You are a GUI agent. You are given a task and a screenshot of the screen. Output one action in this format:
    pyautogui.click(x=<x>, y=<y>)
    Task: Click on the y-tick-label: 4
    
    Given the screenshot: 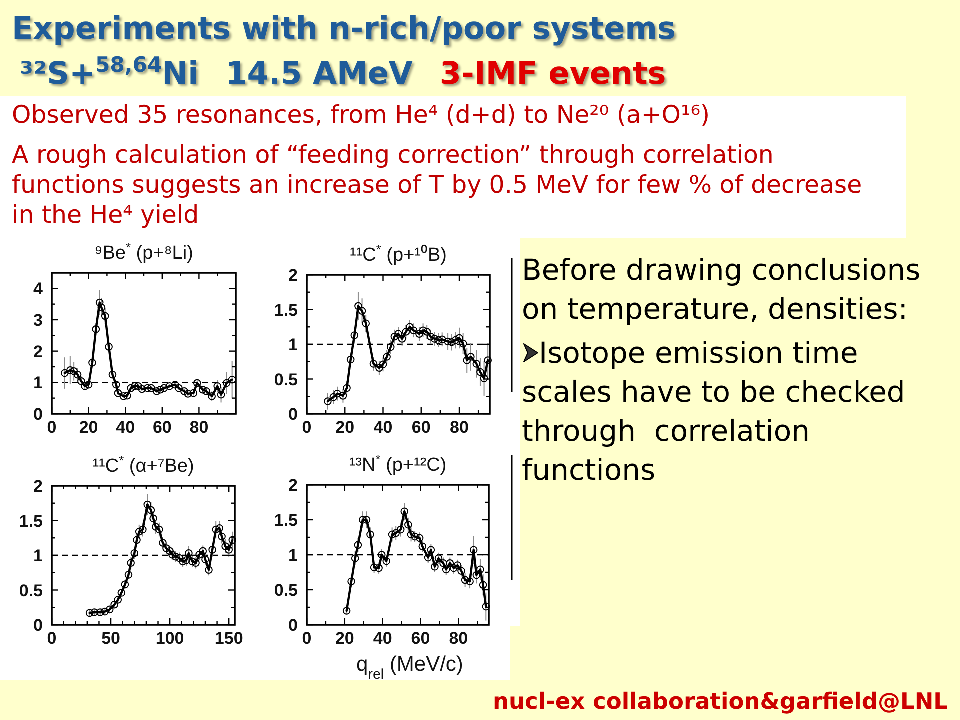 What is the action you would take?
    pyautogui.click(x=39, y=289)
    